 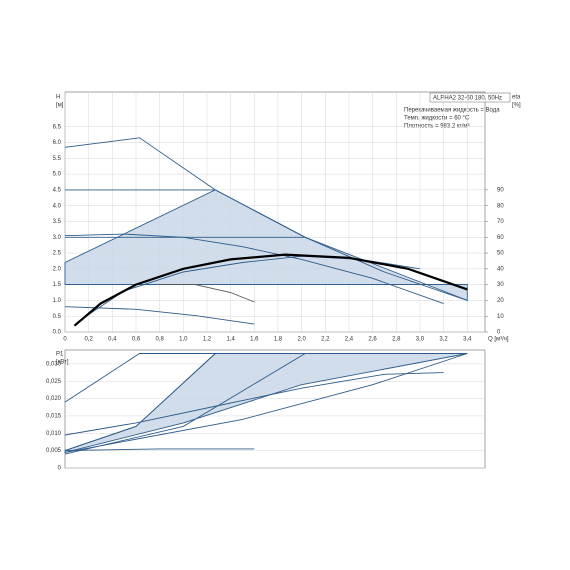 I want to click on y2-label: eta, so click(x=516, y=98).